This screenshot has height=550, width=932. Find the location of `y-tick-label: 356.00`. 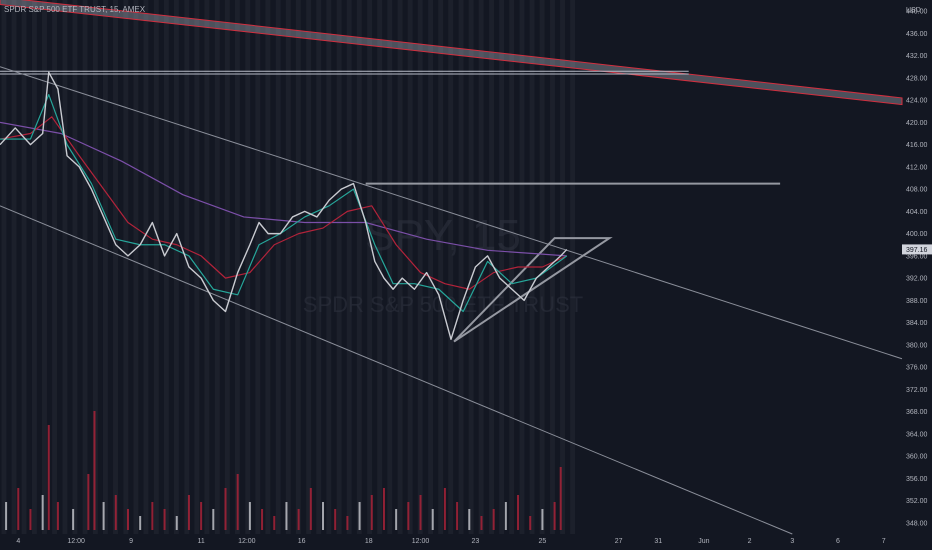

y-tick-label: 356.00 is located at coordinates (917, 479).